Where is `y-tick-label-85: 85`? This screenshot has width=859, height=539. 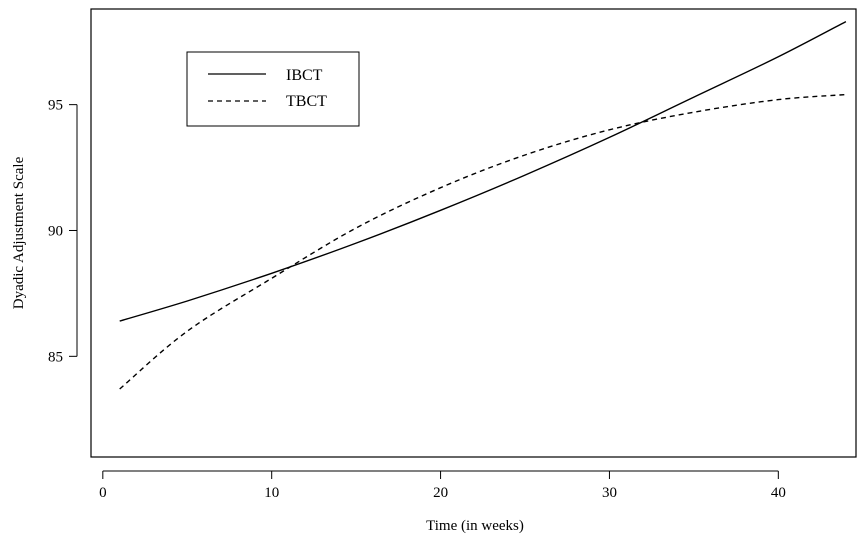 y-tick-label-85: 85 is located at coordinates (55, 357).